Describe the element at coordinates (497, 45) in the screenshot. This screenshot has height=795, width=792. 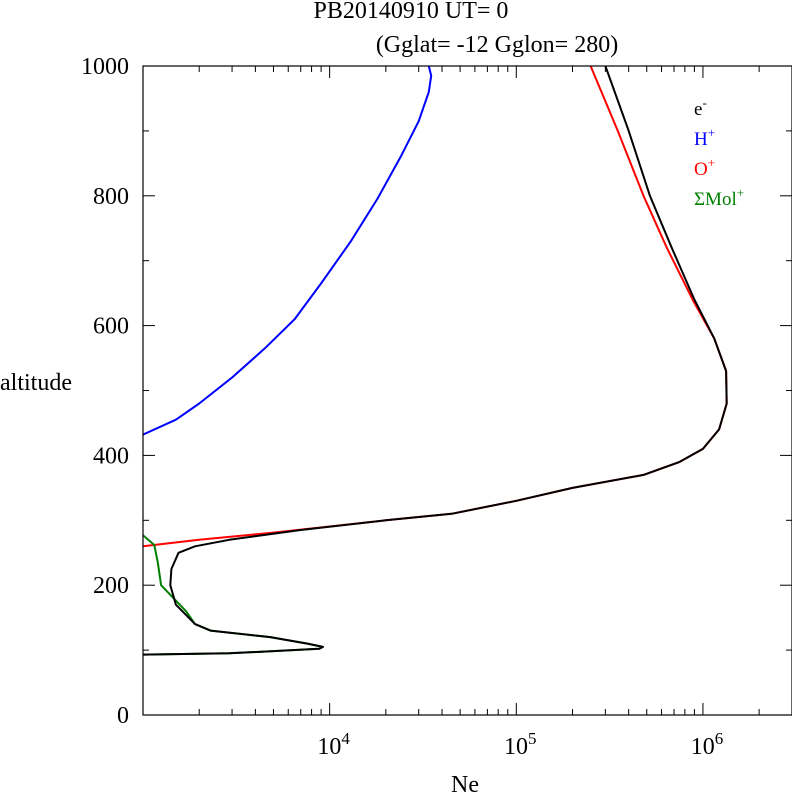
I see `chart-subtitle: (Gglat= -12 Gglon= 280)` at that location.